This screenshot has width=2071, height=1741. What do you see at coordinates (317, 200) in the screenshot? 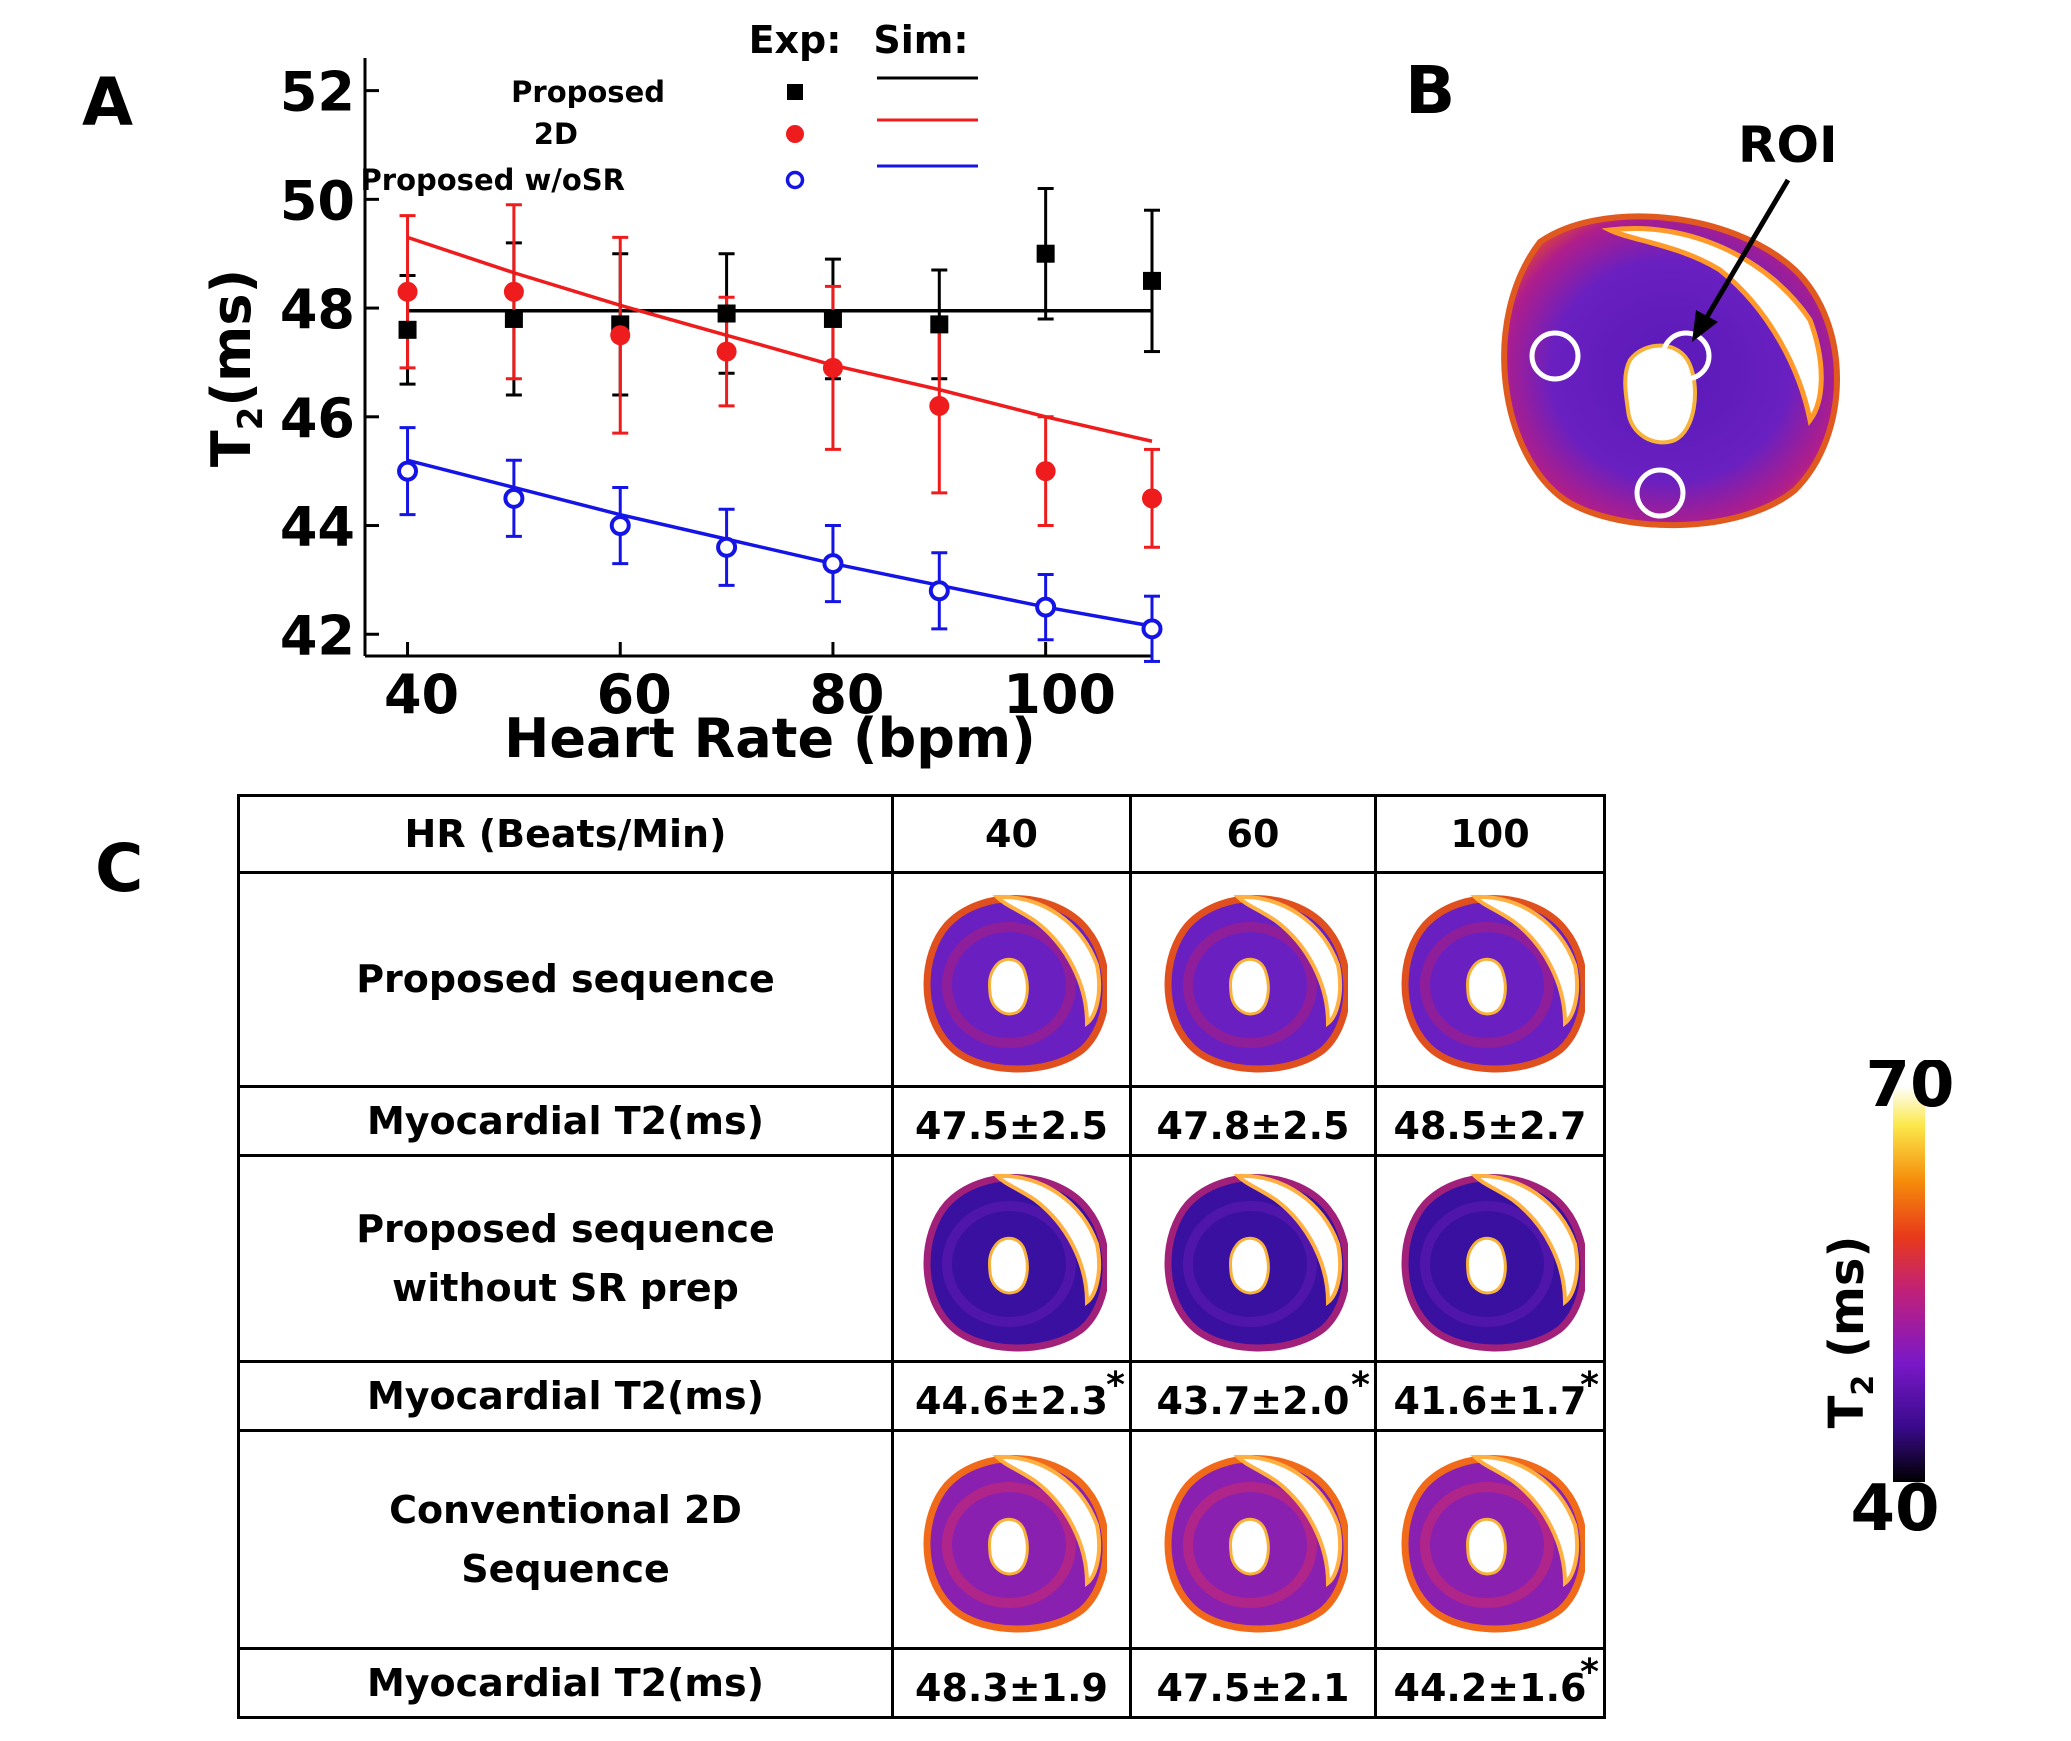
I see `y-tick-label: 50` at bounding box center [317, 200].